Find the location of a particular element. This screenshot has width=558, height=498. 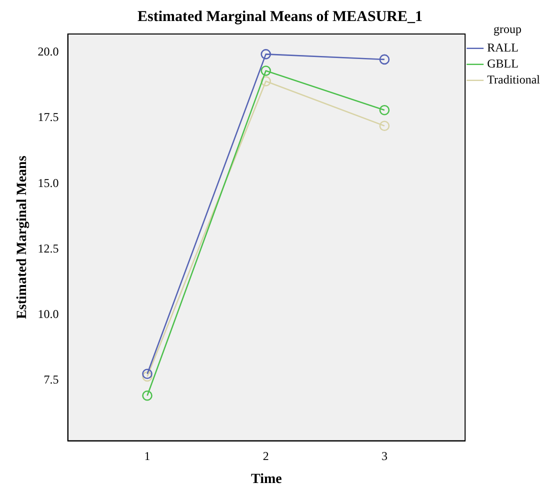

x-tick-label: 1 is located at coordinates (147, 456).